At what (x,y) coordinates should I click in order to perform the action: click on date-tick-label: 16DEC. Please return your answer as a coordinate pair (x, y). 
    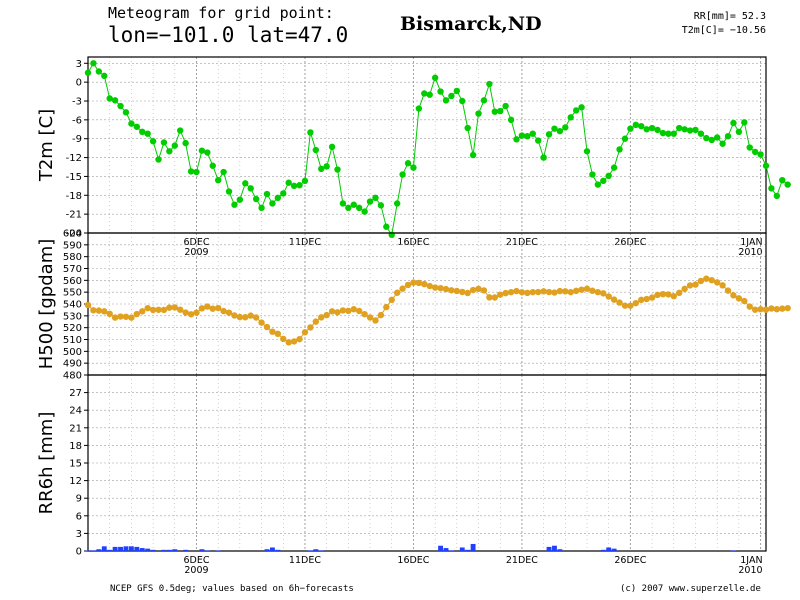
    Looking at the image, I should click on (413, 560).